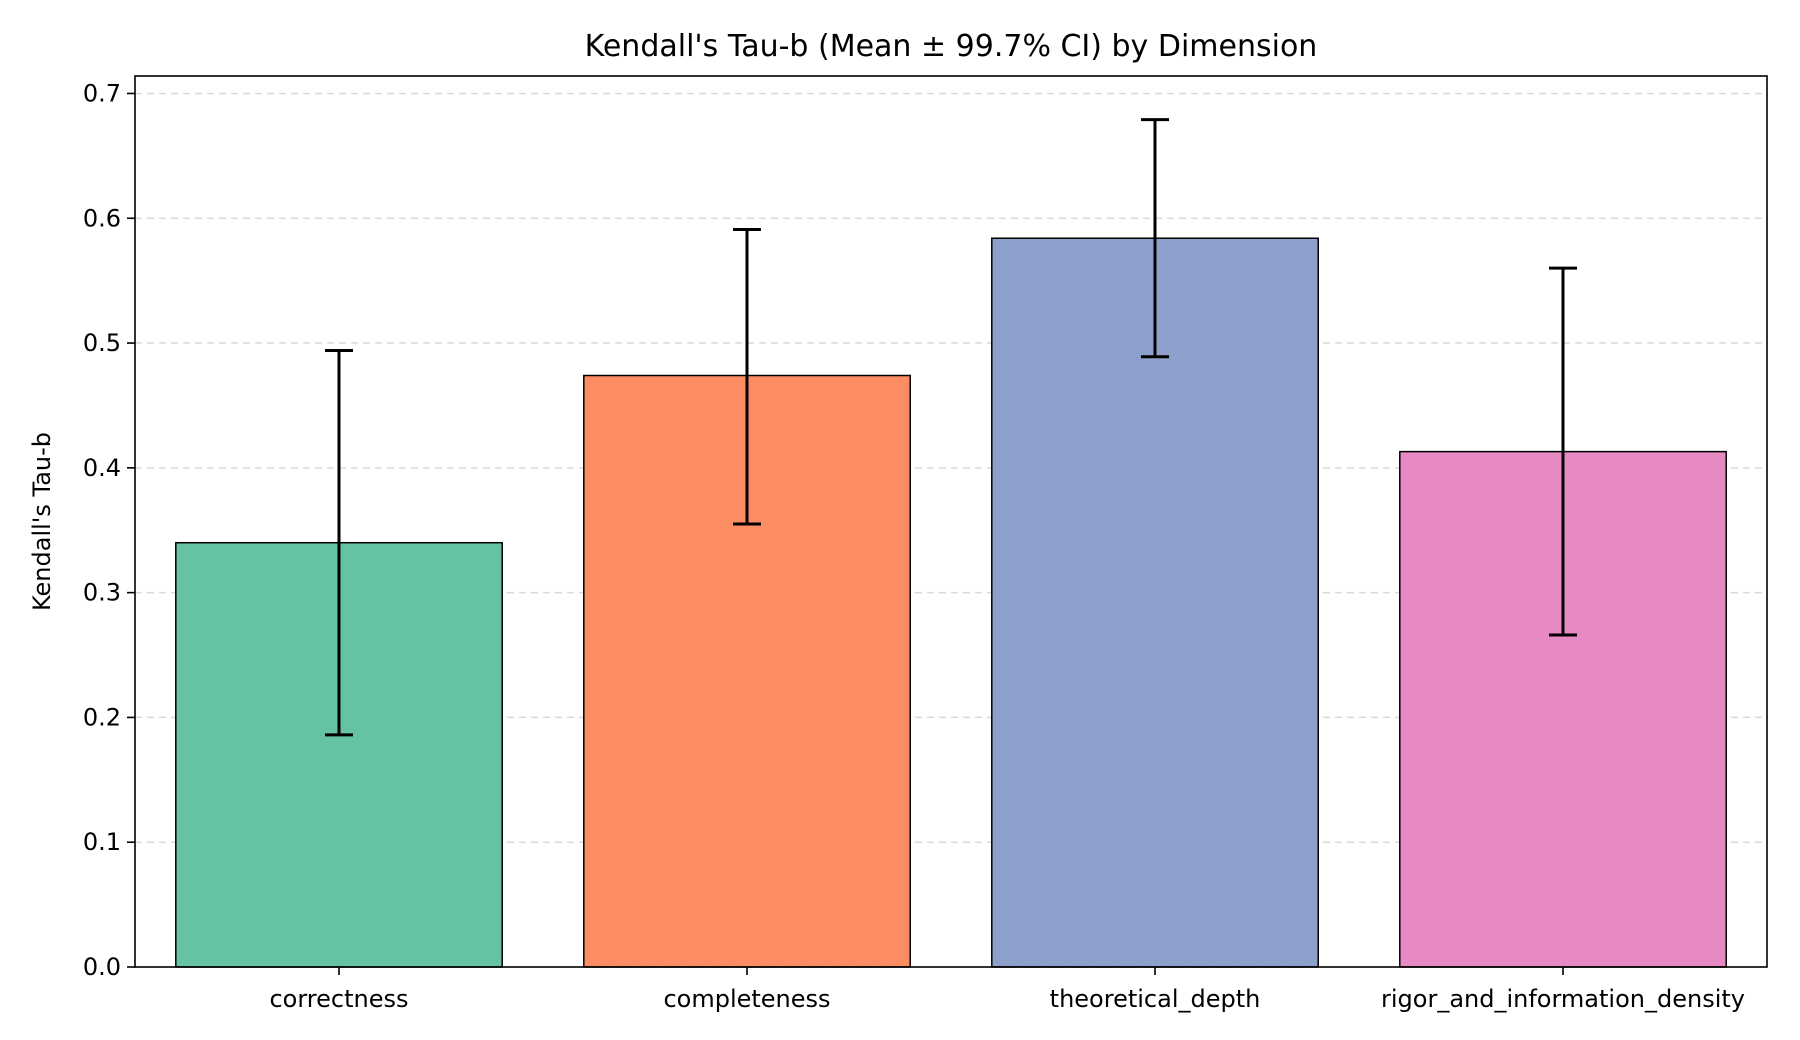 The height and width of the screenshot is (1040, 1800). I want to click on error-bar-correctness, so click(339, 543).